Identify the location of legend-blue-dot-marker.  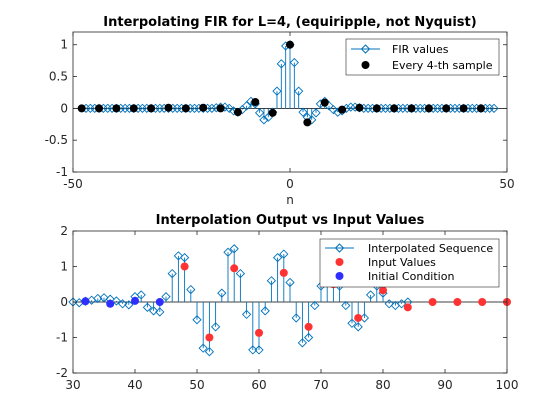
(339, 276).